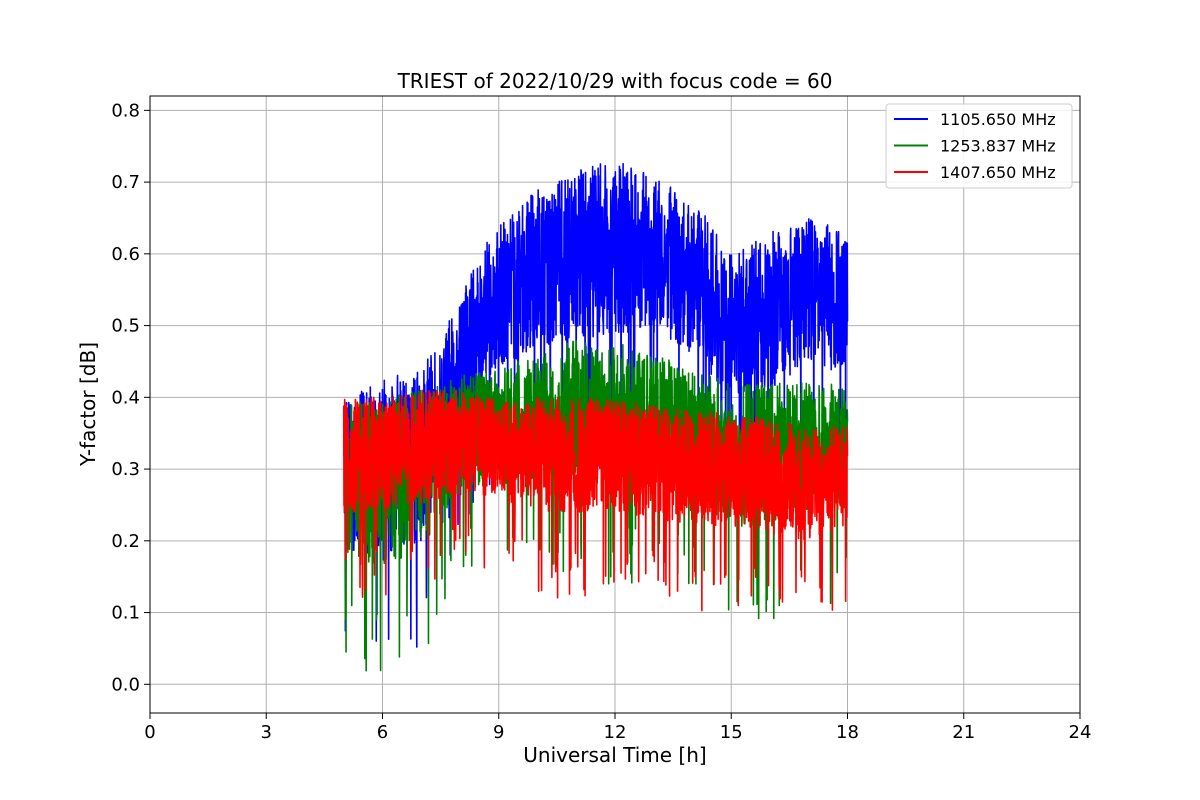  What do you see at coordinates (125, 326) in the screenshot?
I see `y-tick-label: 0.5` at bounding box center [125, 326].